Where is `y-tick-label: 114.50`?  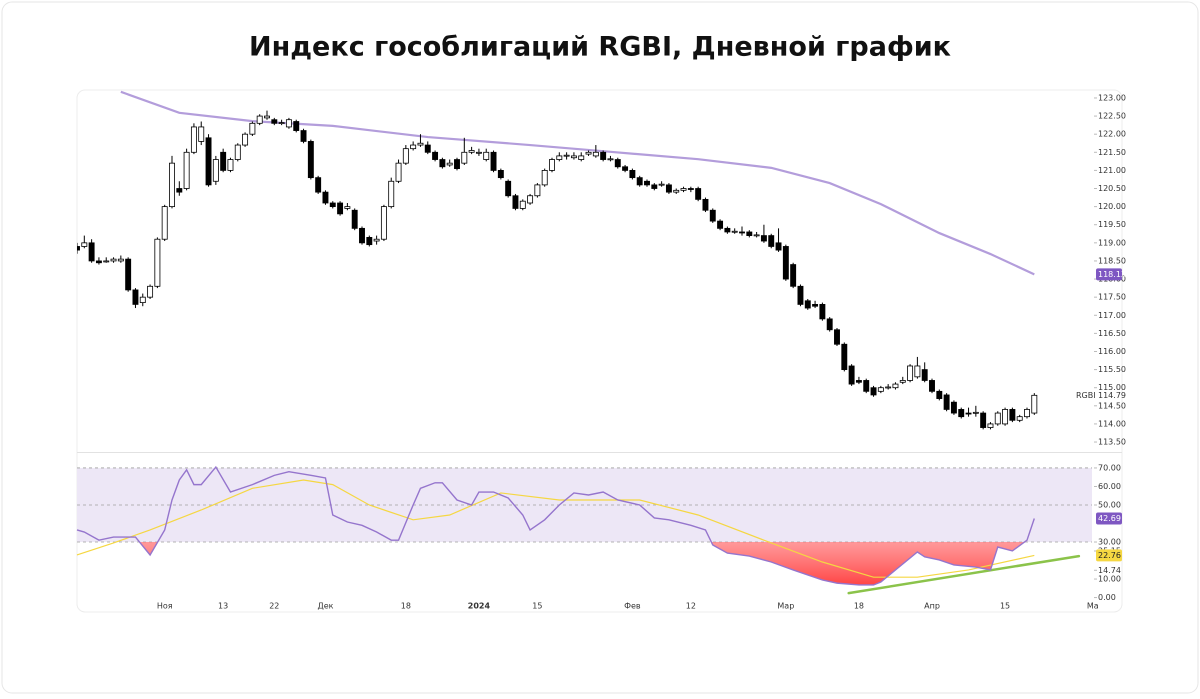
y-tick-label: 114.50 is located at coordinates (1112, 405).